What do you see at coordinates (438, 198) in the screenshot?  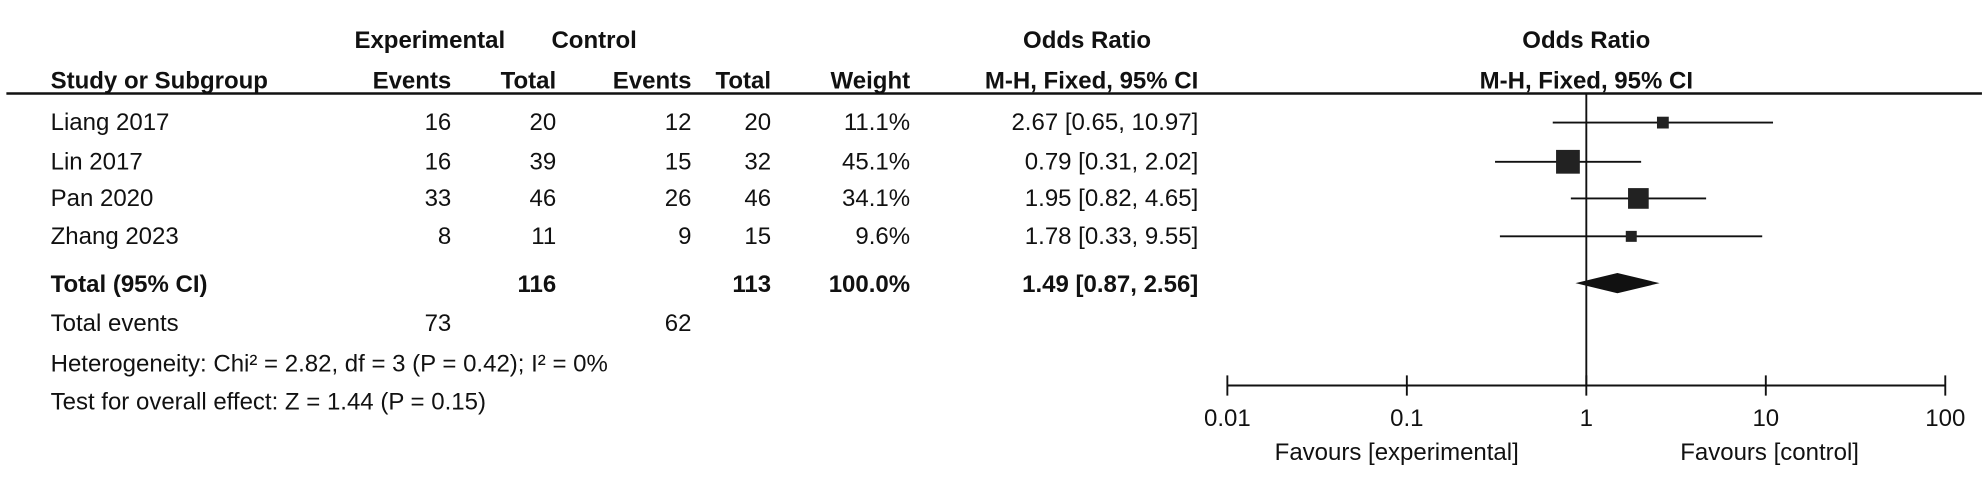 I see `exp-events: 33` at bounding box center [438, 198].